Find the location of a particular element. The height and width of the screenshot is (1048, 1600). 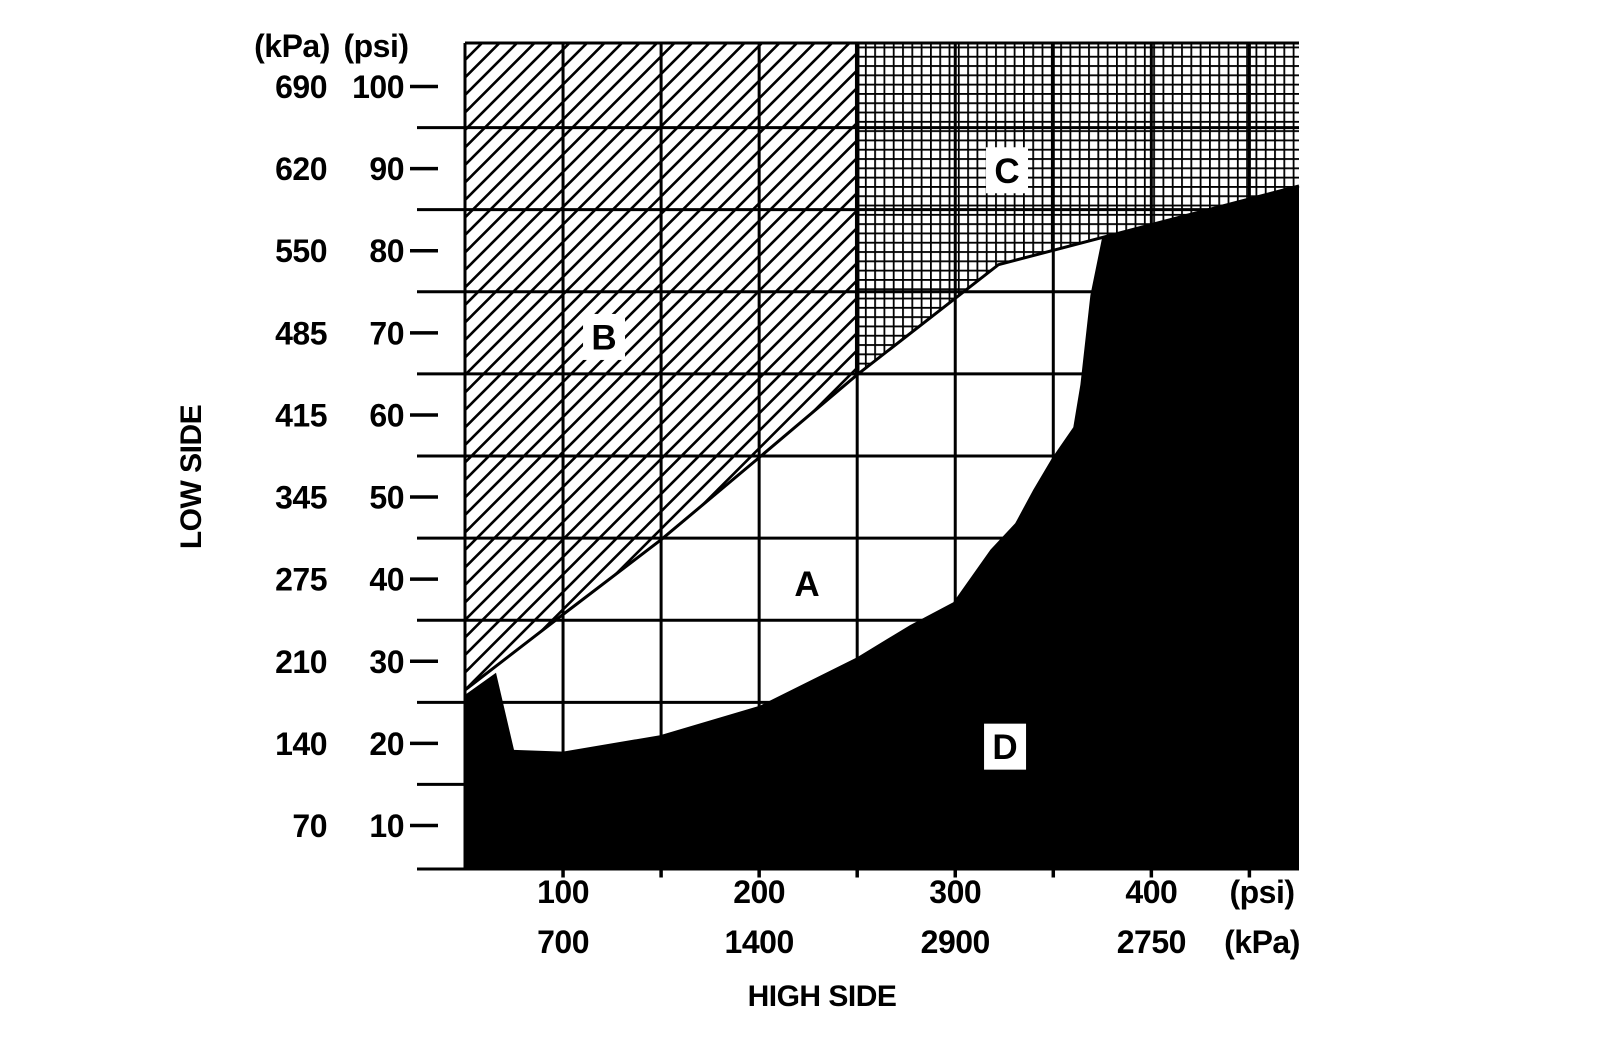

region-c-area is located at coordinates (1078, 209).